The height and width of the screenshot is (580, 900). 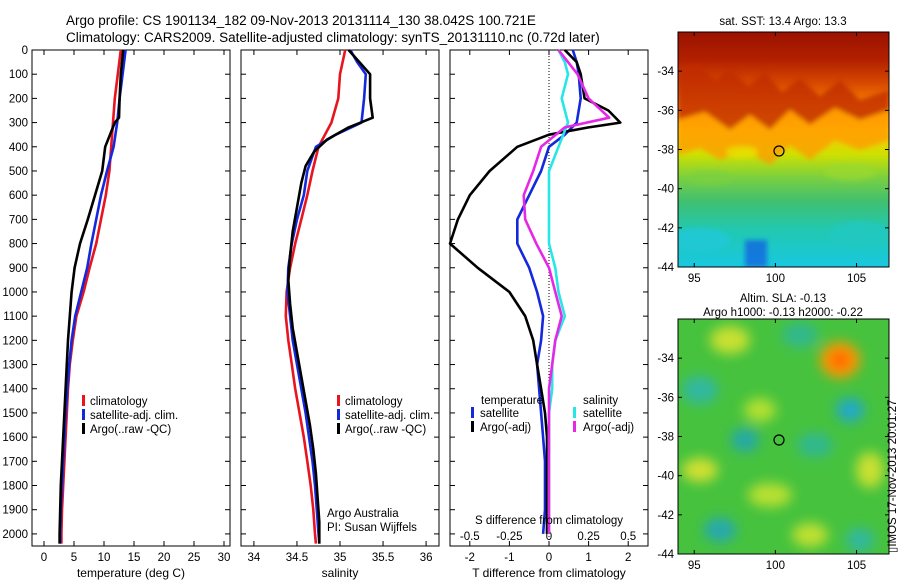 I want to click on depth-tick-label: 1500, so click(x=15, y=414).